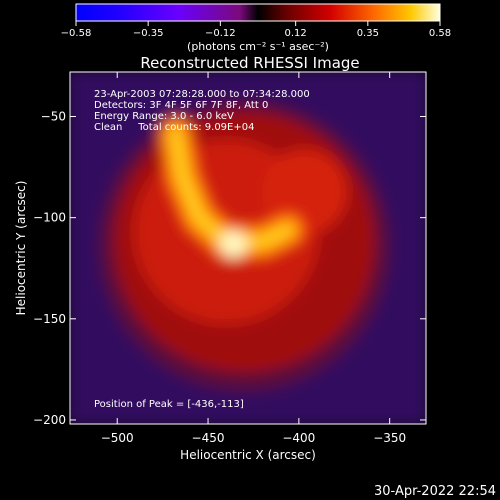 This screenshot has width=500, height=500. Describe the element at coordinates (296, 33) in the screenshot. I see `colorbar-tick-label: 0.12` at that location.